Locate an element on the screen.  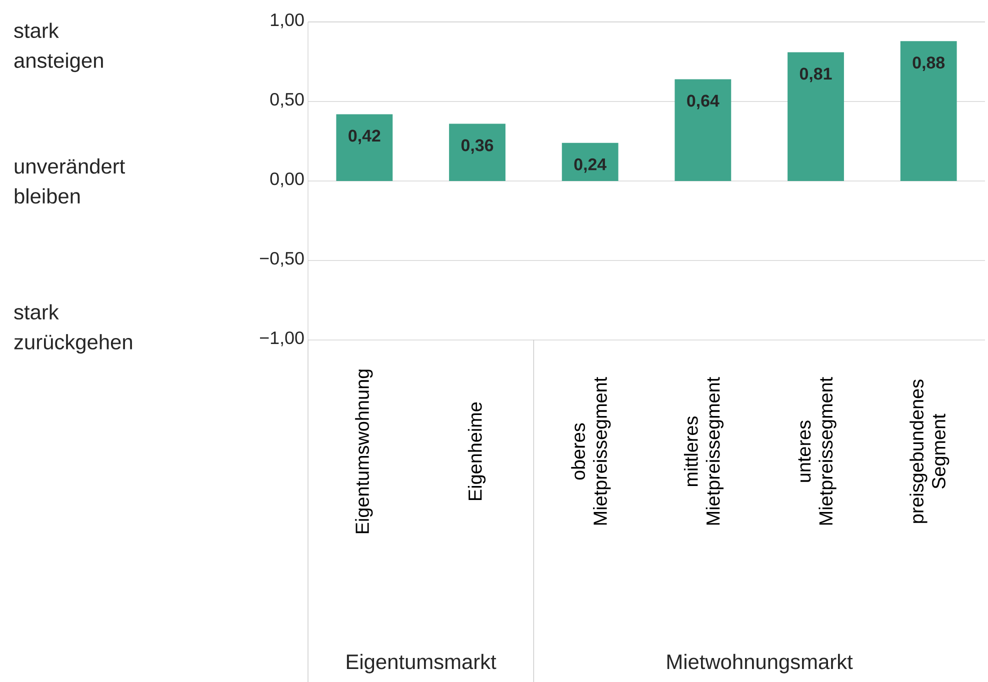
data-label: 0,81 is located at coordinates (816, 75).